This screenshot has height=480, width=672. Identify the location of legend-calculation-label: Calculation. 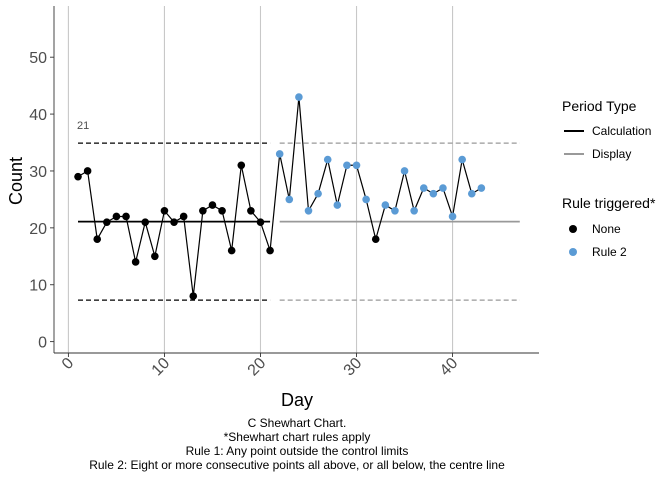
(621, 131).